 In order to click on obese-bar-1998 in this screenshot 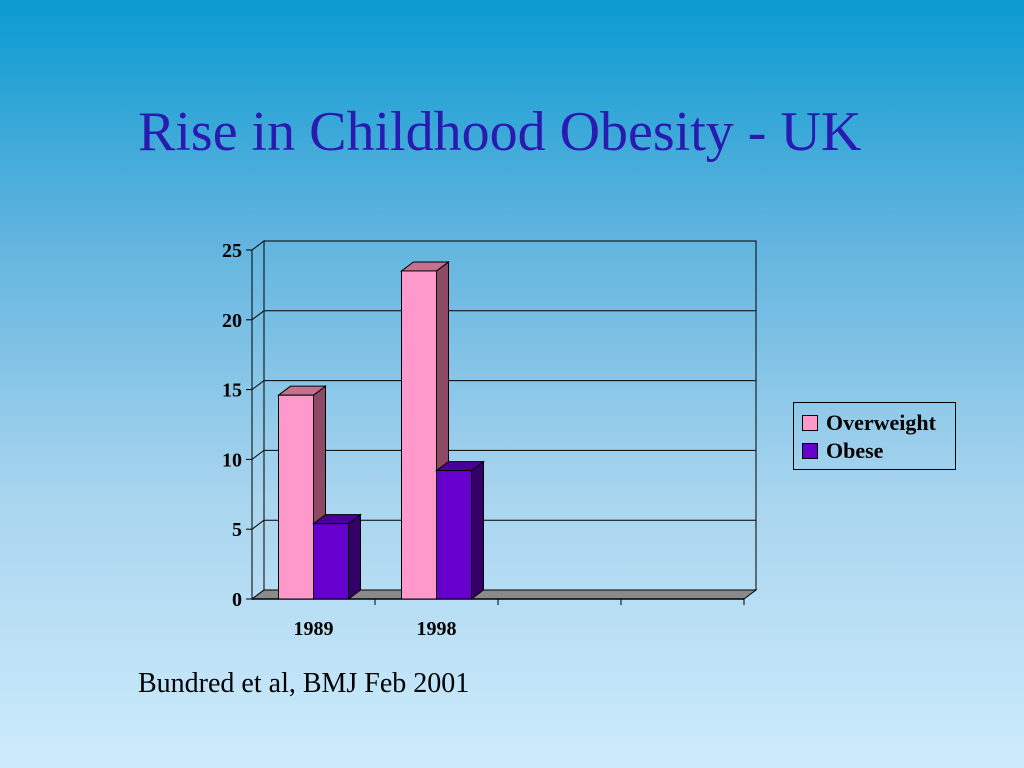, I will do `click(460, 530)`.